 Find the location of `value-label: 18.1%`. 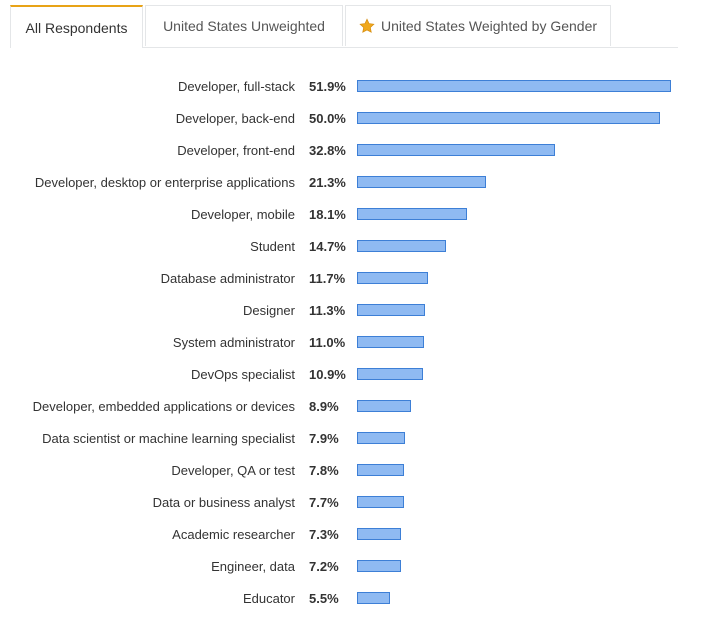

value-label: 18.1% is located at coordinates (327, 214).